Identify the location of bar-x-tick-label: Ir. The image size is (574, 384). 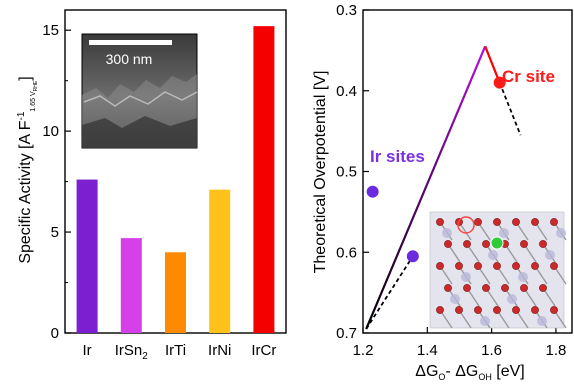
(87, 350).